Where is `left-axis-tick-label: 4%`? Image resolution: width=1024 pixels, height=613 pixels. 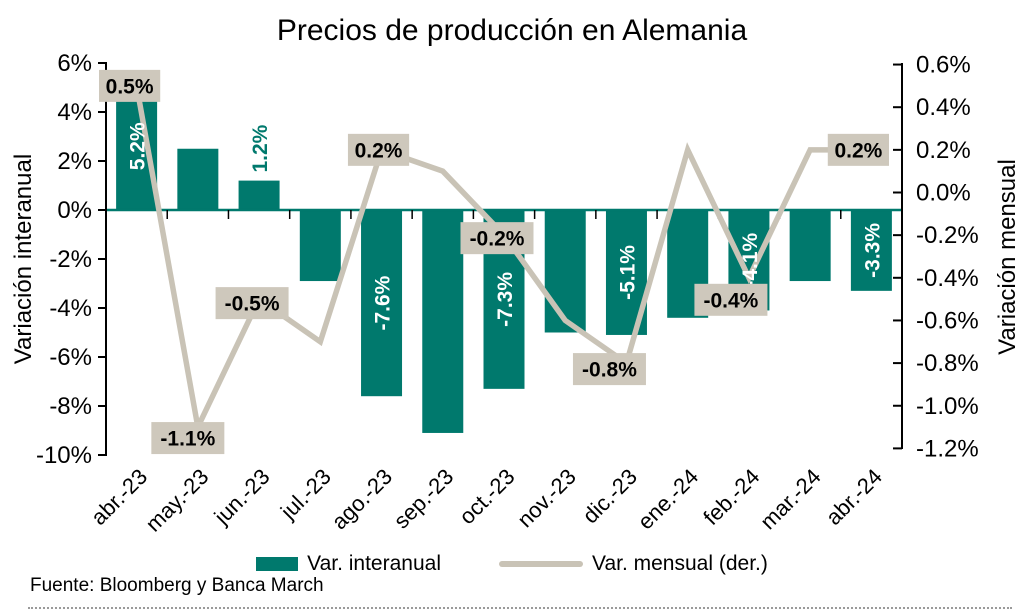 left-axis-tick-label: 4% is located at coordinates (74, 112).